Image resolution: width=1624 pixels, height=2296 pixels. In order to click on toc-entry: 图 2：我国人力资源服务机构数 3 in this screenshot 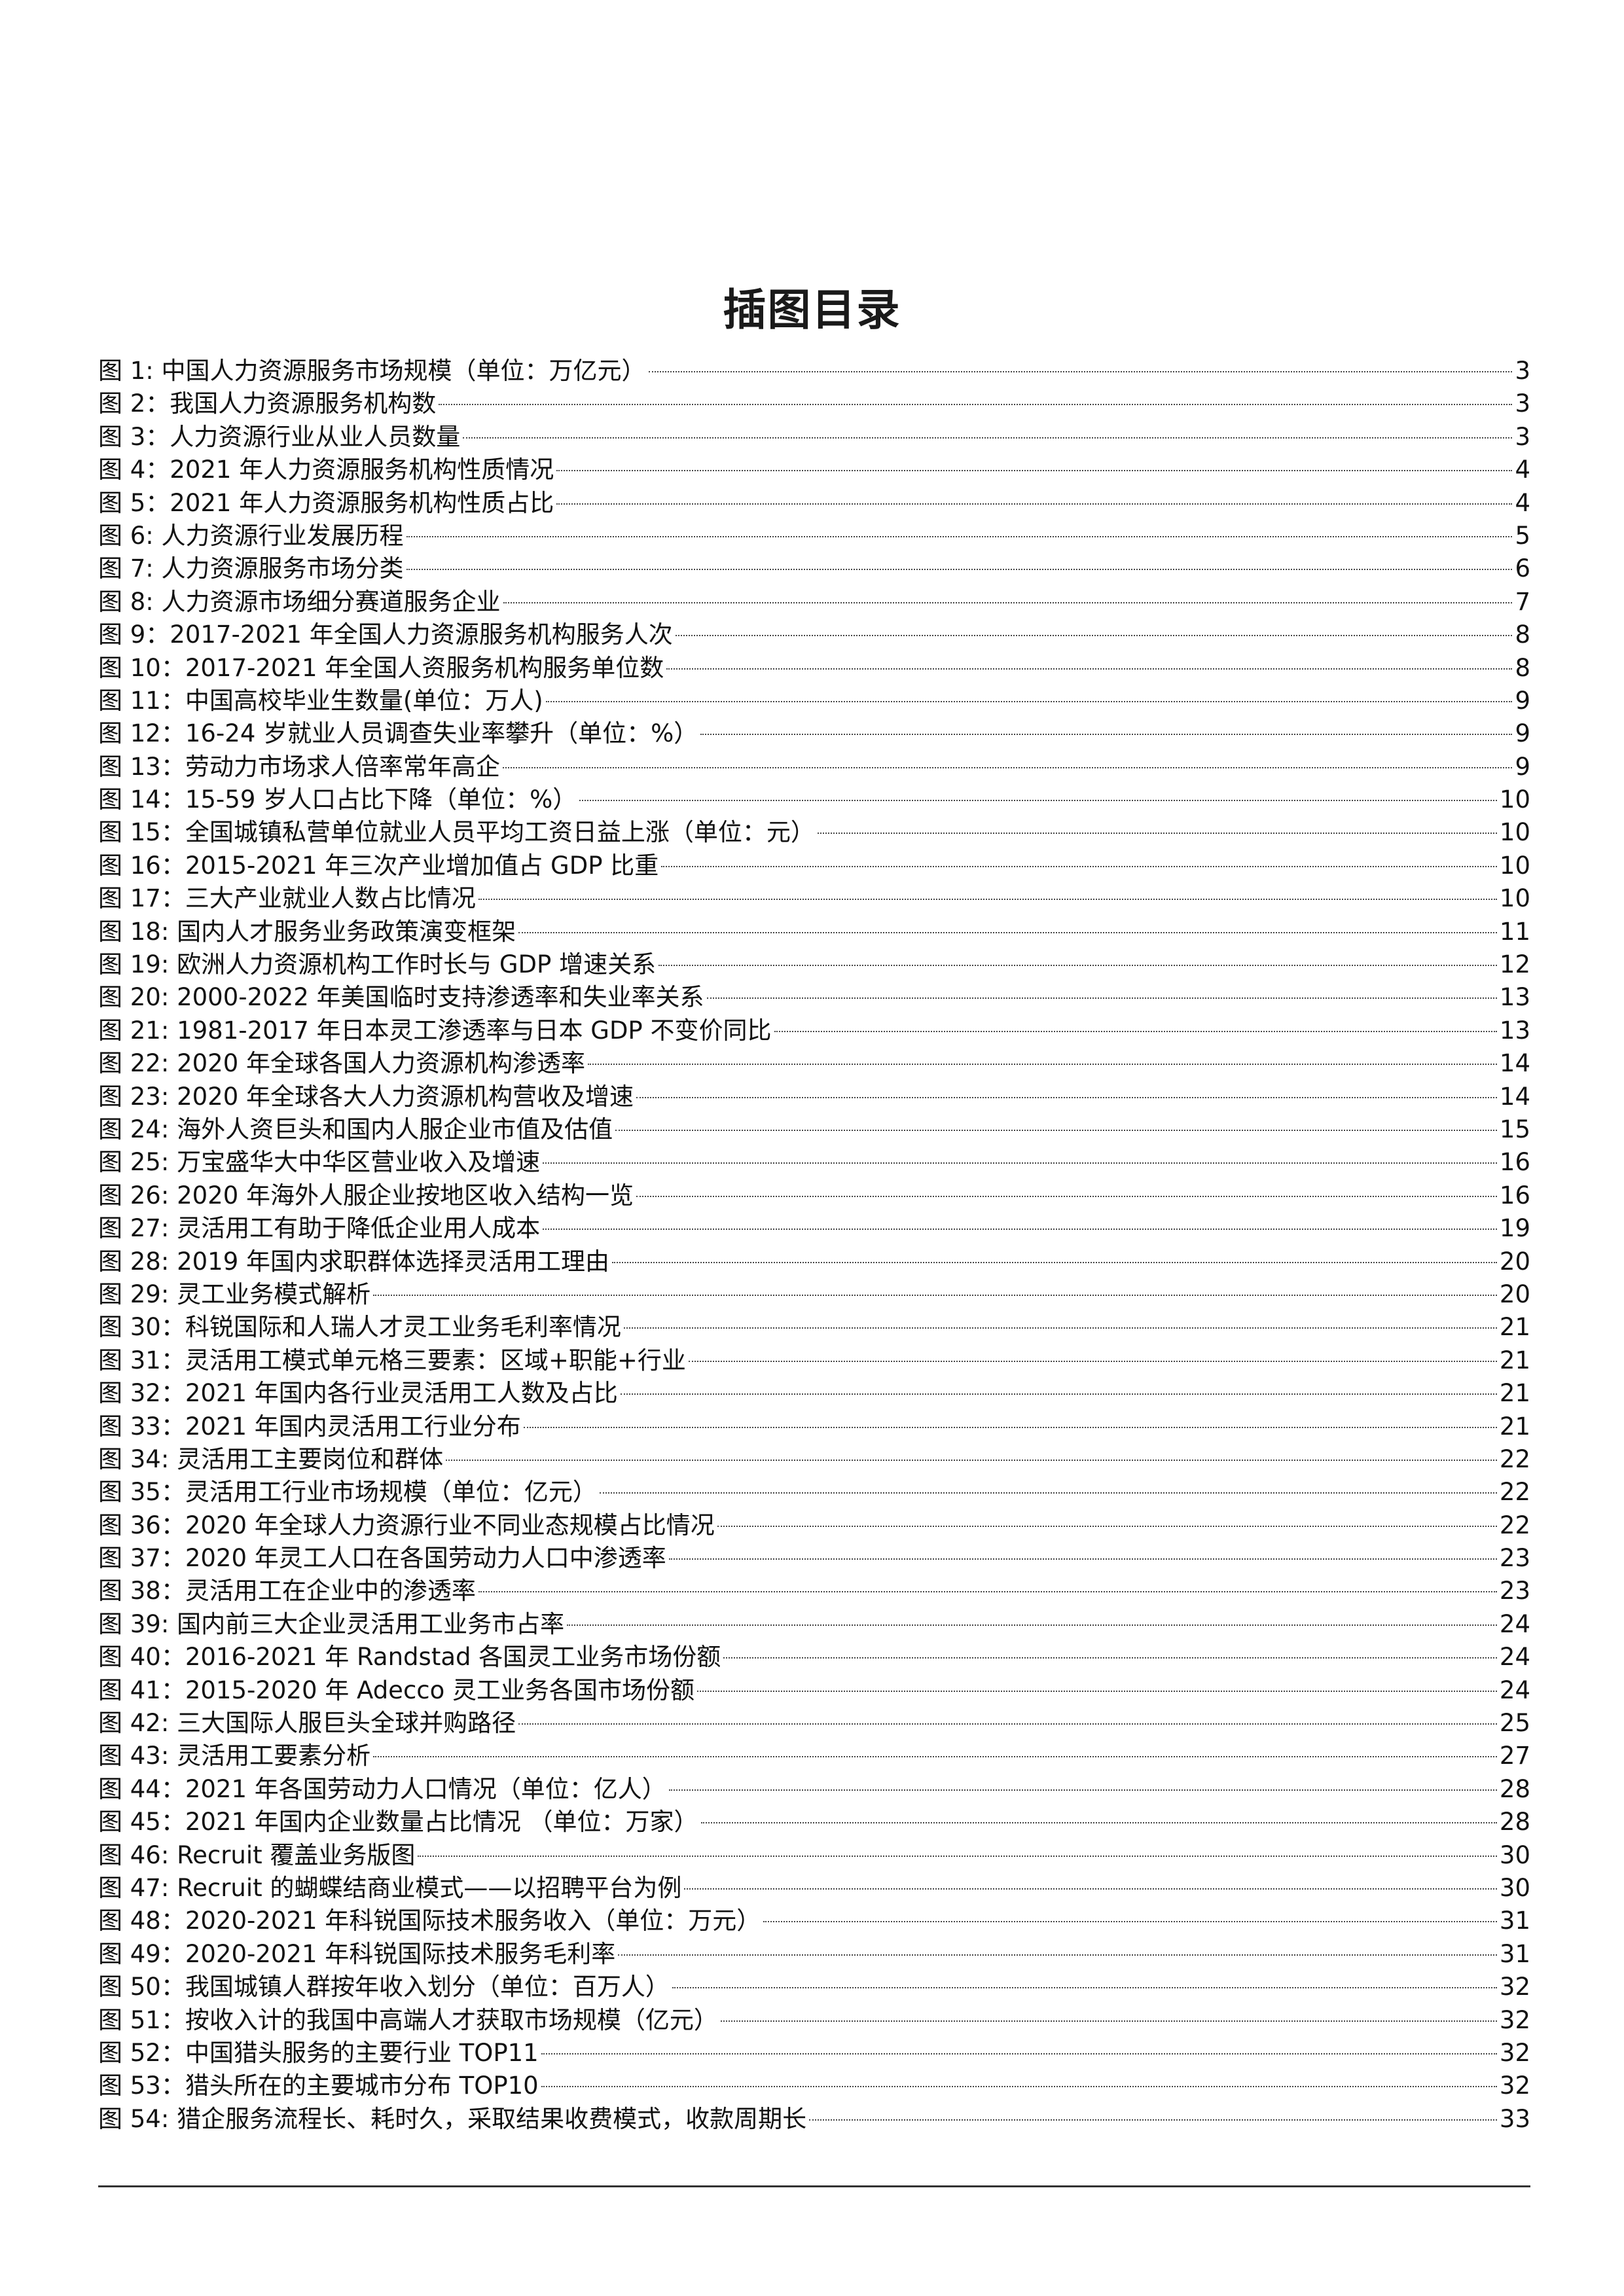, I will do `click(814, 403)`.